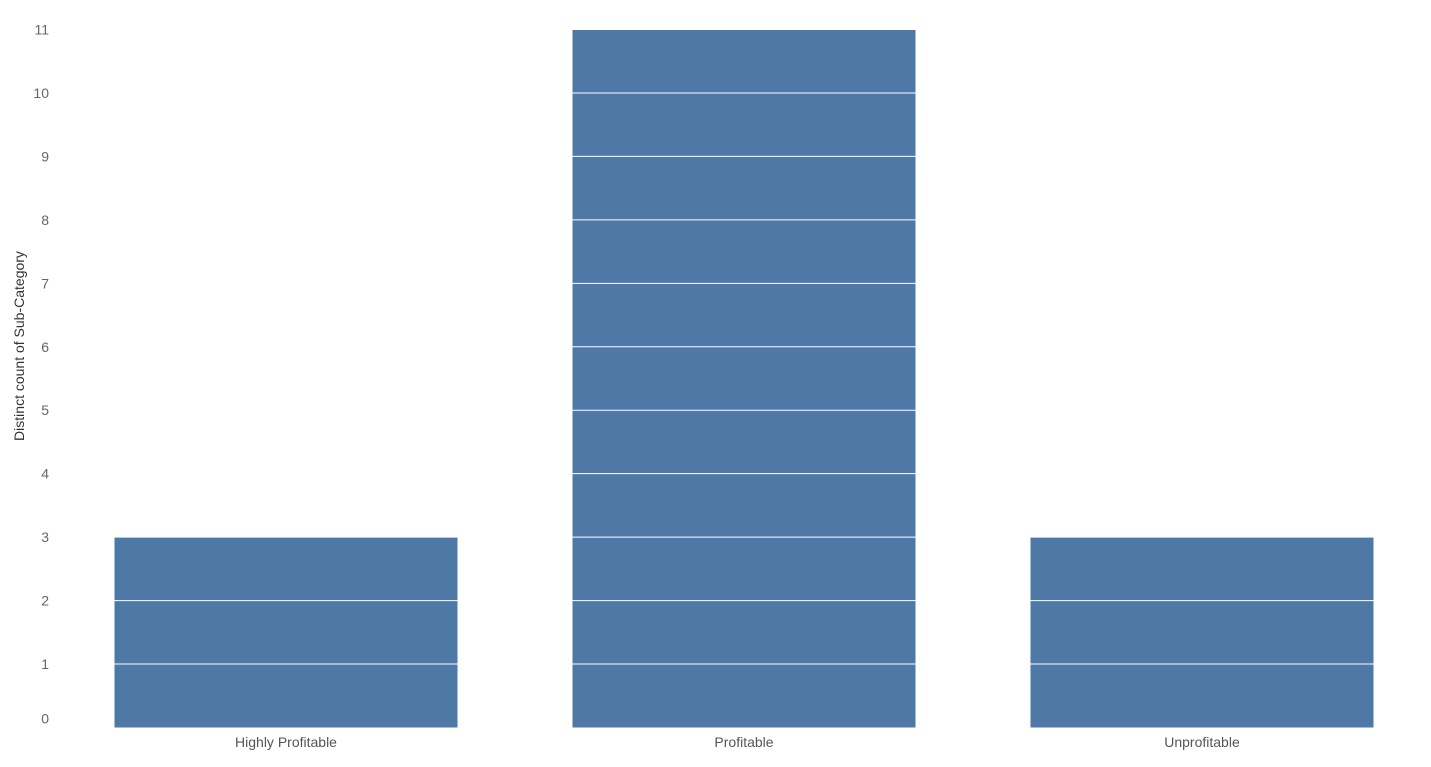 This screenshot has width=1431, height=767. What do you see at coordinates (45, 410) in the screenshot?
I see `y-tick-label: 5` at bounding box center [45, 410].